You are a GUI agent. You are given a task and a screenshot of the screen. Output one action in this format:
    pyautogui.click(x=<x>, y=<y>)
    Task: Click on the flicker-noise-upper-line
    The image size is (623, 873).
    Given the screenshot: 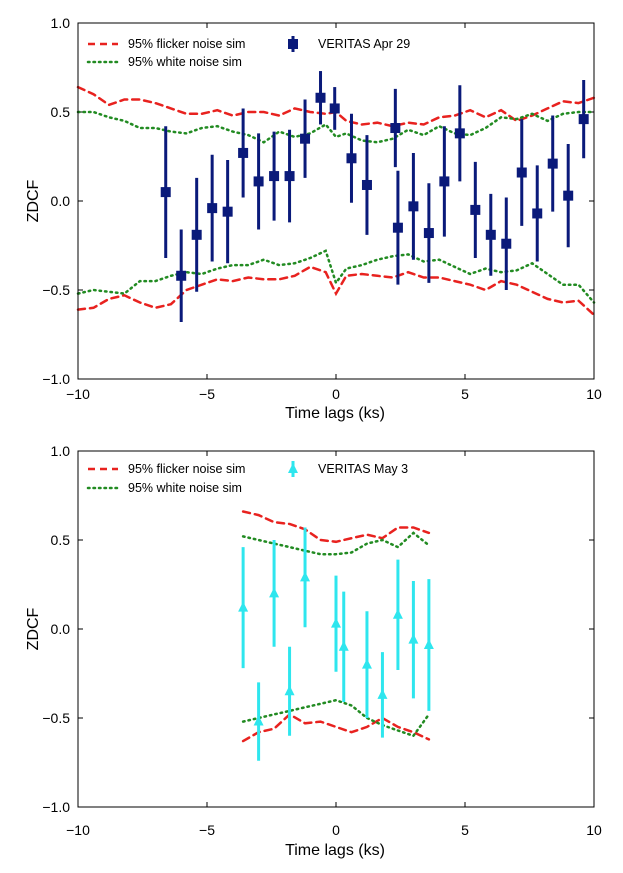 What is the action you would take?
    pyautogui.click(x=336, y=527)
    